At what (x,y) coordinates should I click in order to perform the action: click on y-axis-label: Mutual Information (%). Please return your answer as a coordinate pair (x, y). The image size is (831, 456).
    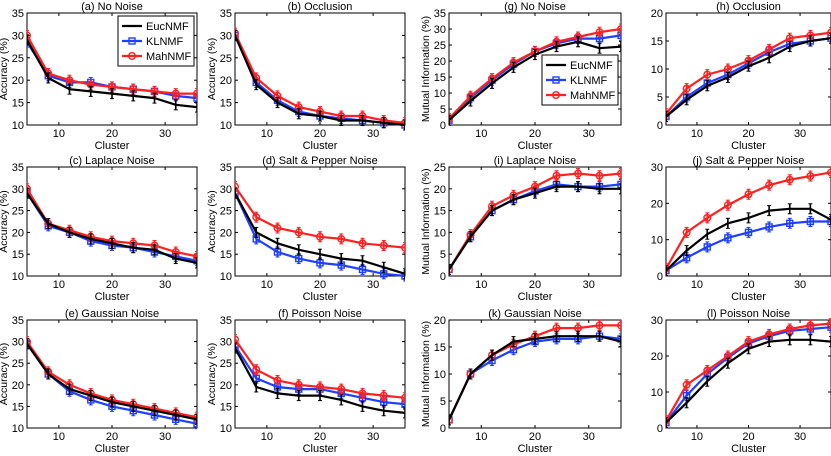
    Looking at the image, I should click on (426, 374).